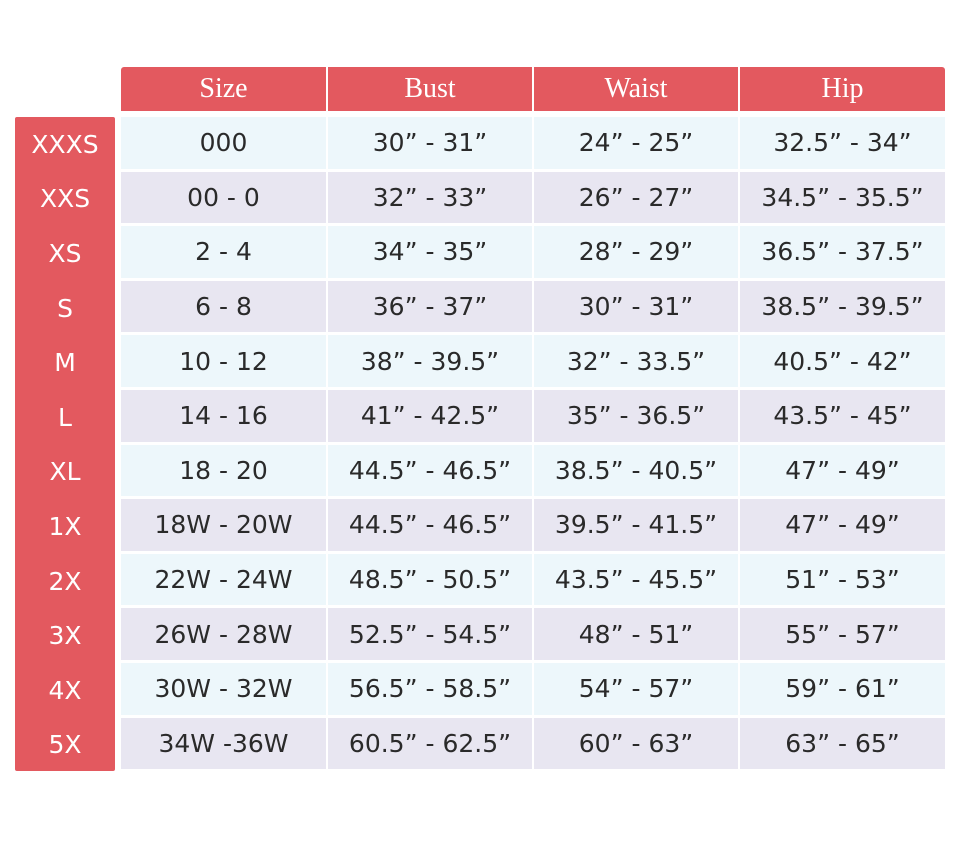 The height and width of the screenshot is (849, 960). I want to click on row-label: XXS, so click(65, 199).